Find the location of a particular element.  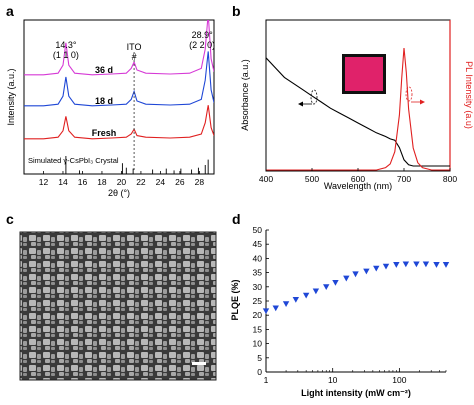

plqe-y-tick-label: 5 is located at coordinates (259, 358).